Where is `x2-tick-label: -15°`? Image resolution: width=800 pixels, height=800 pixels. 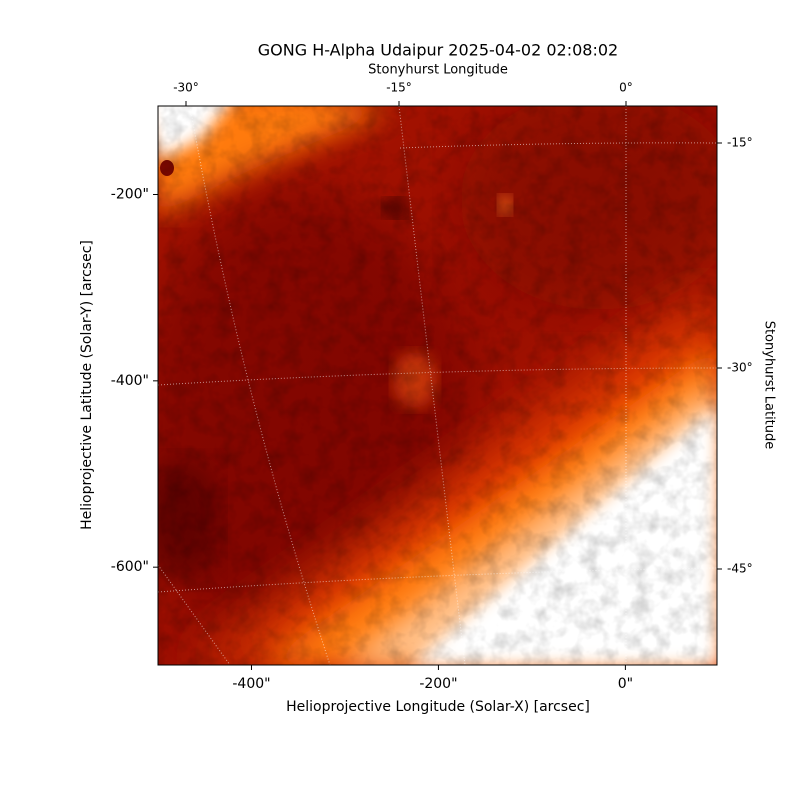 x2-tick-label: -15° is located at coordinates (399, 88).